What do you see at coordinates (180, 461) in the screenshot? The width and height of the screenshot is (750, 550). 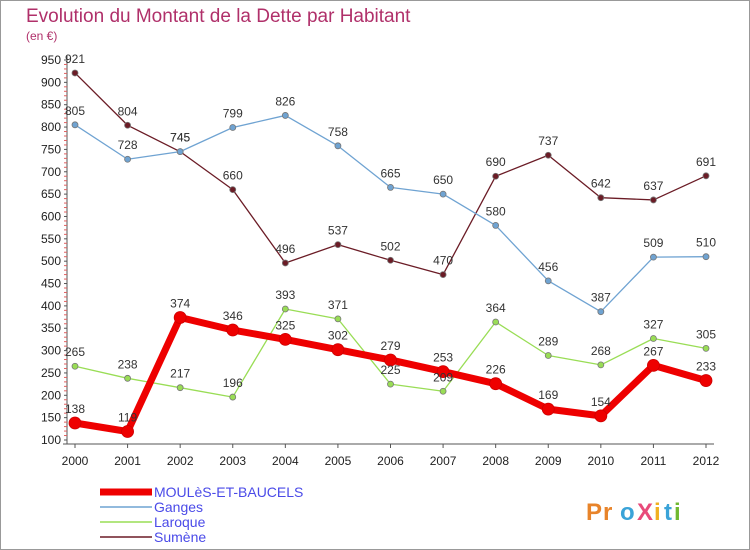 I see `x-tick-label: 2002` at bounding box center [180, 461].